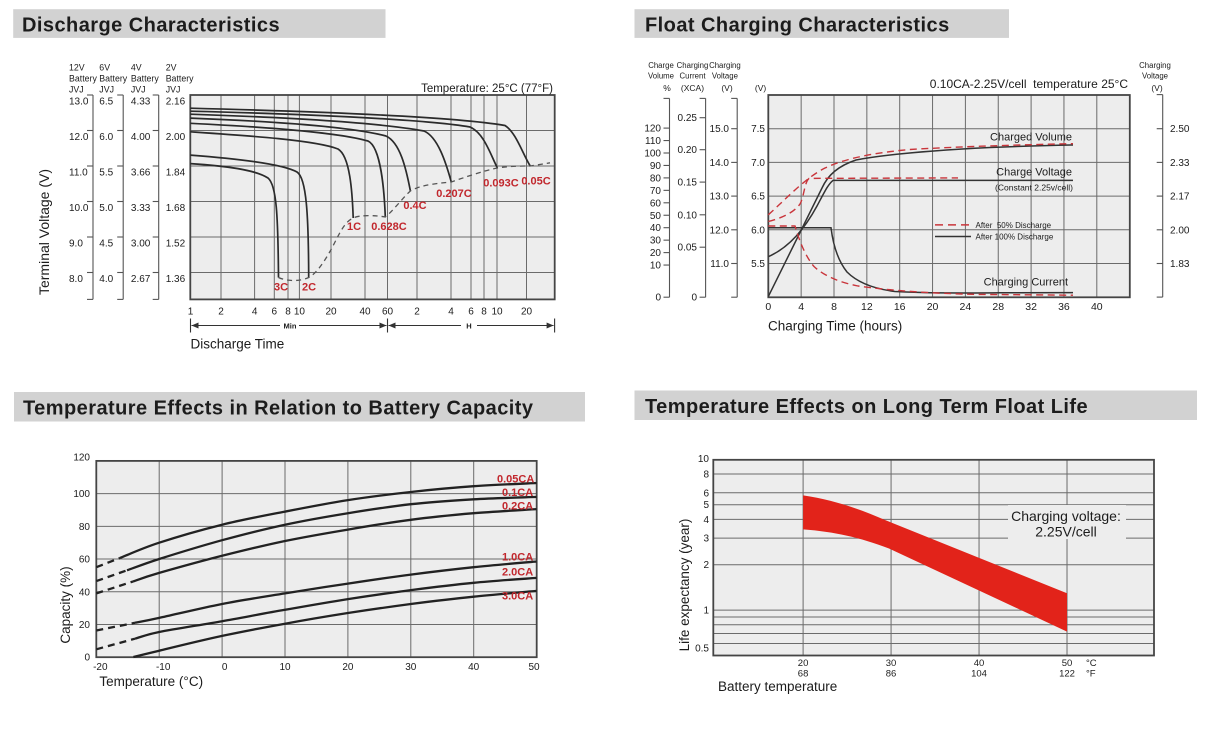 This screenshot has width=1214, height=731. I want to click on svg-text: After 100% Discharge, so click(1015, 236).